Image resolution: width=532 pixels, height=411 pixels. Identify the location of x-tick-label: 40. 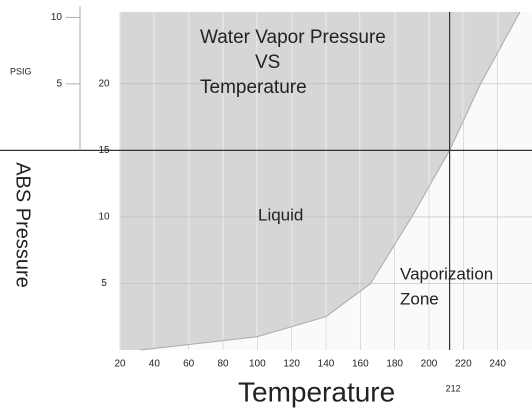
(155, 364).